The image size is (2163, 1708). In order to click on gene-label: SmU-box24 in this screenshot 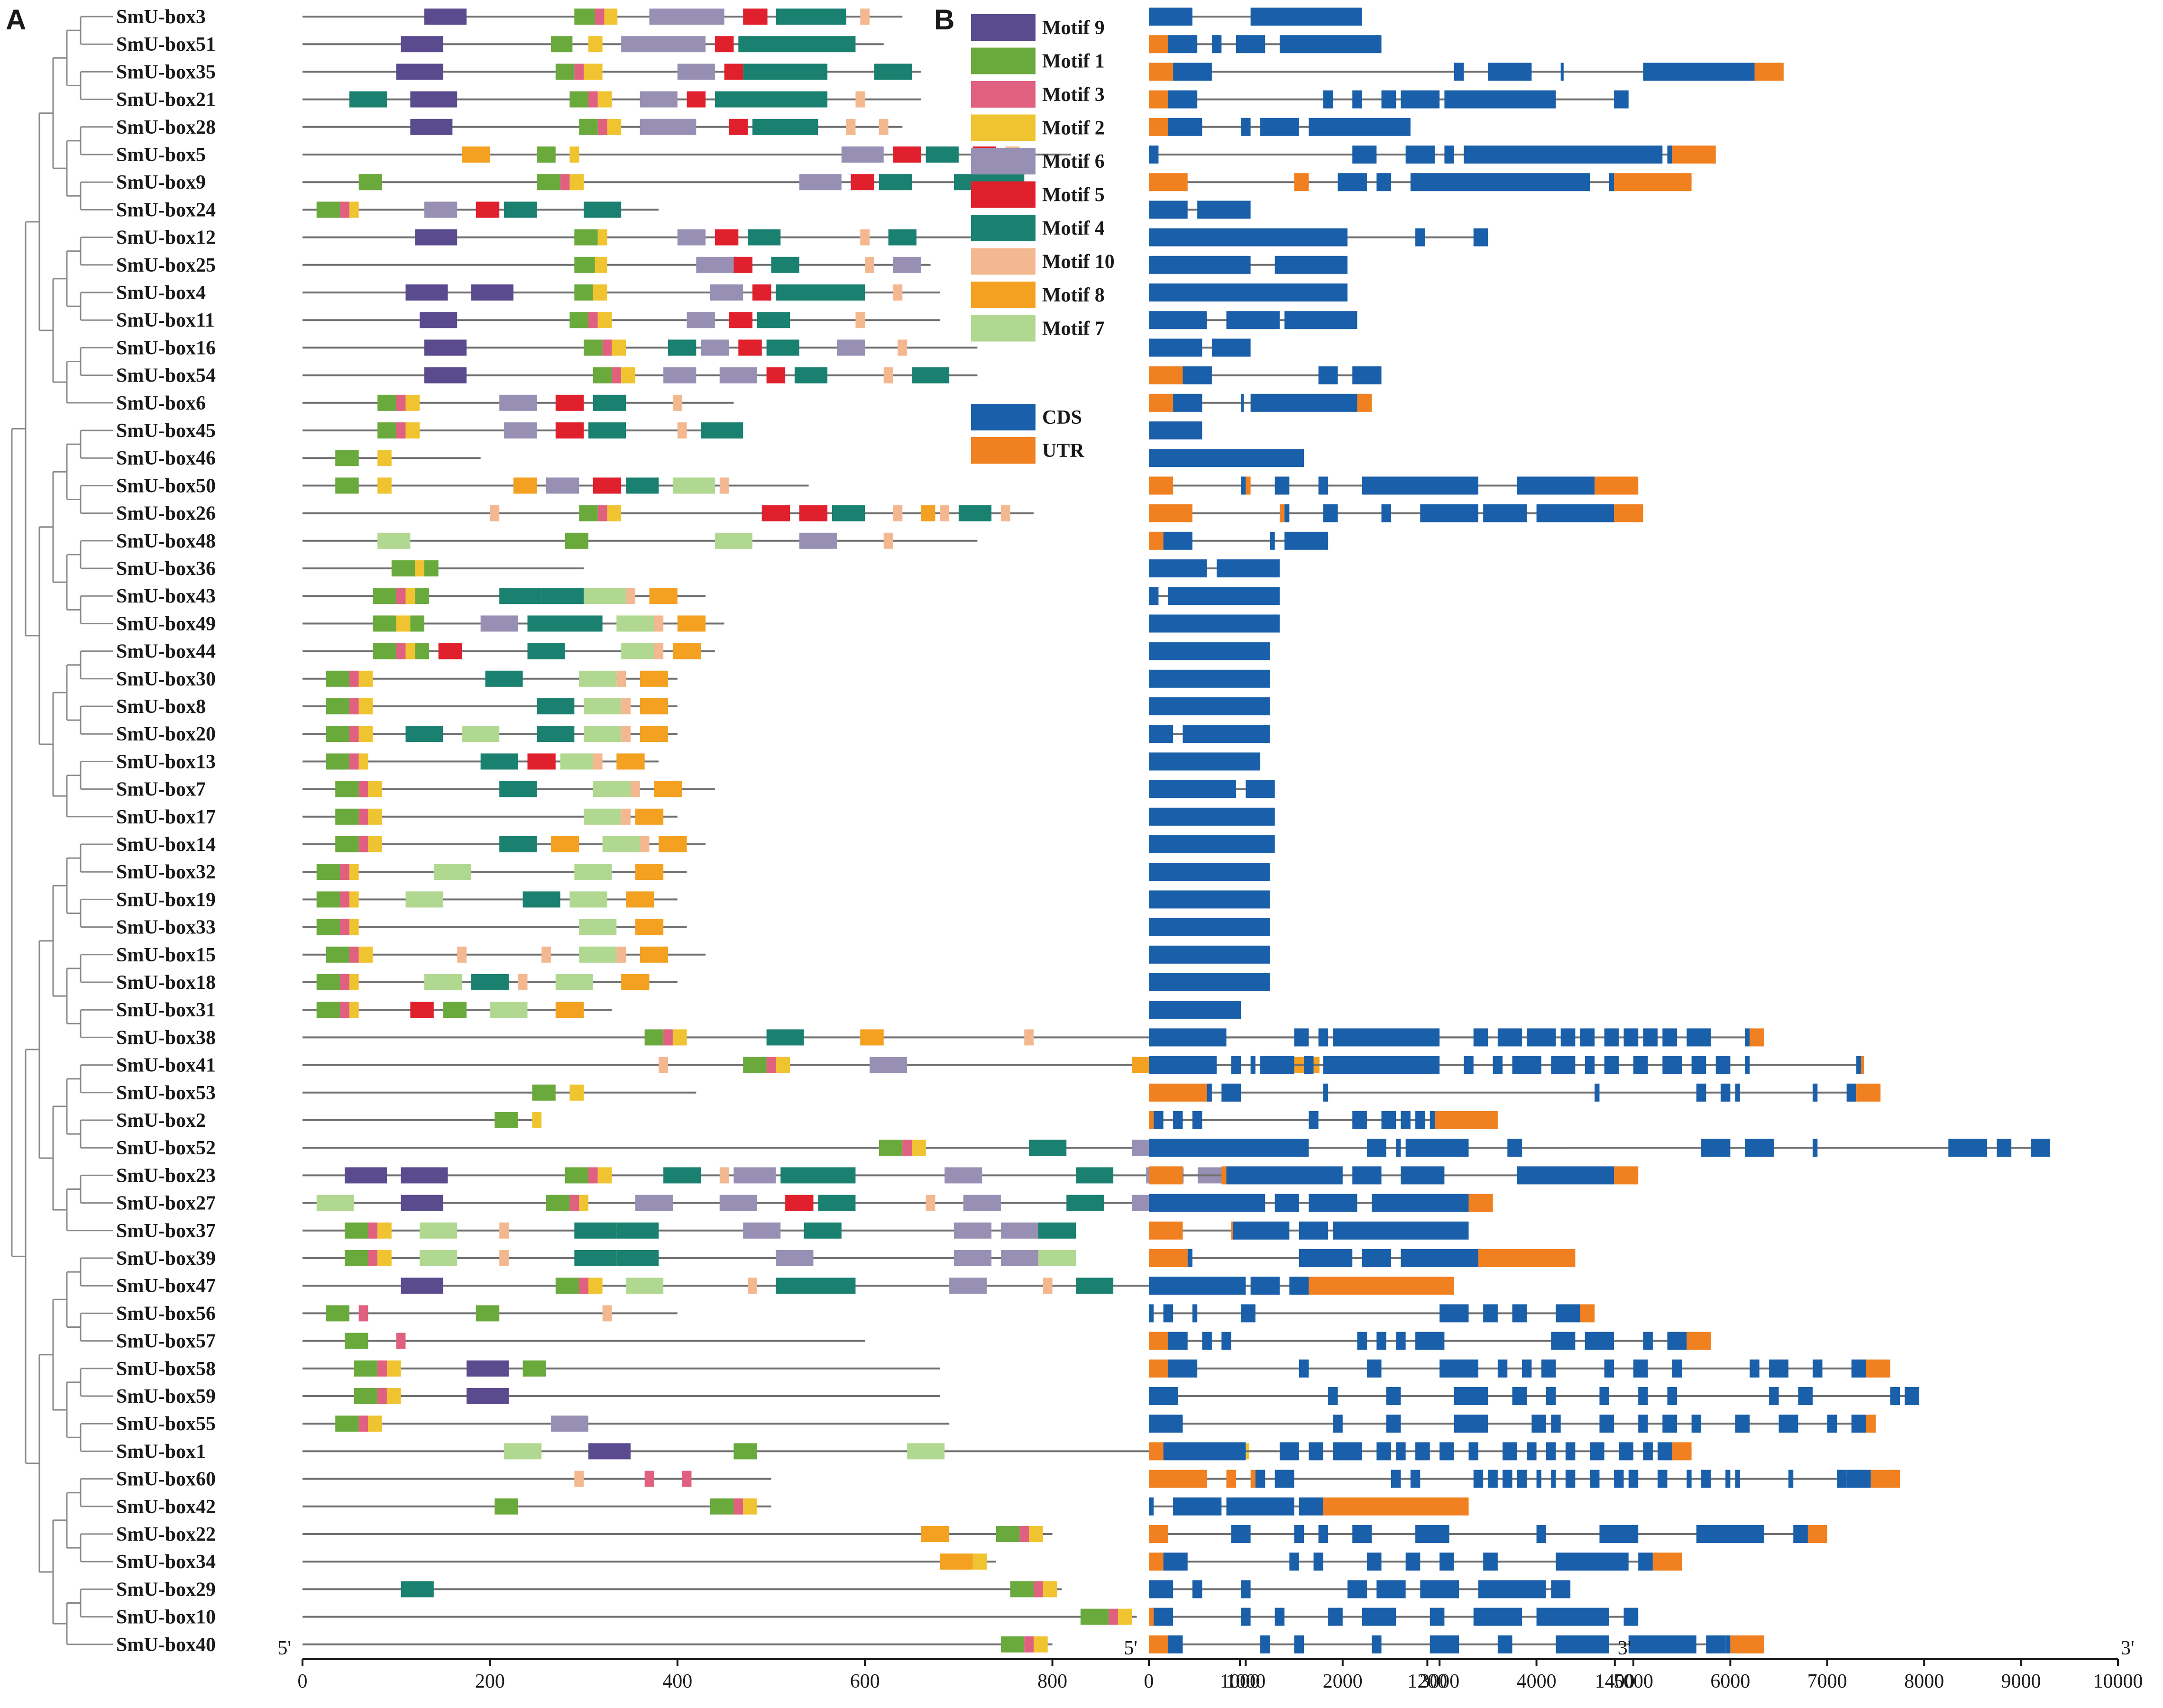, I will do `click(166, 210)`.